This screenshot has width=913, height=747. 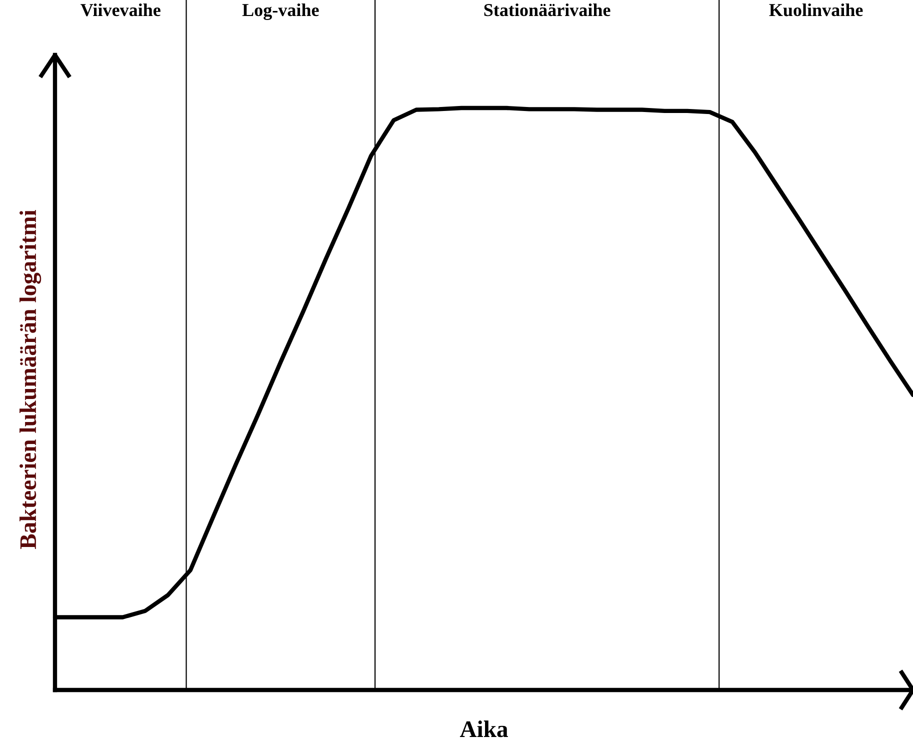 I want to click on x-axis-title: Aika, so click(x=484, y=729).